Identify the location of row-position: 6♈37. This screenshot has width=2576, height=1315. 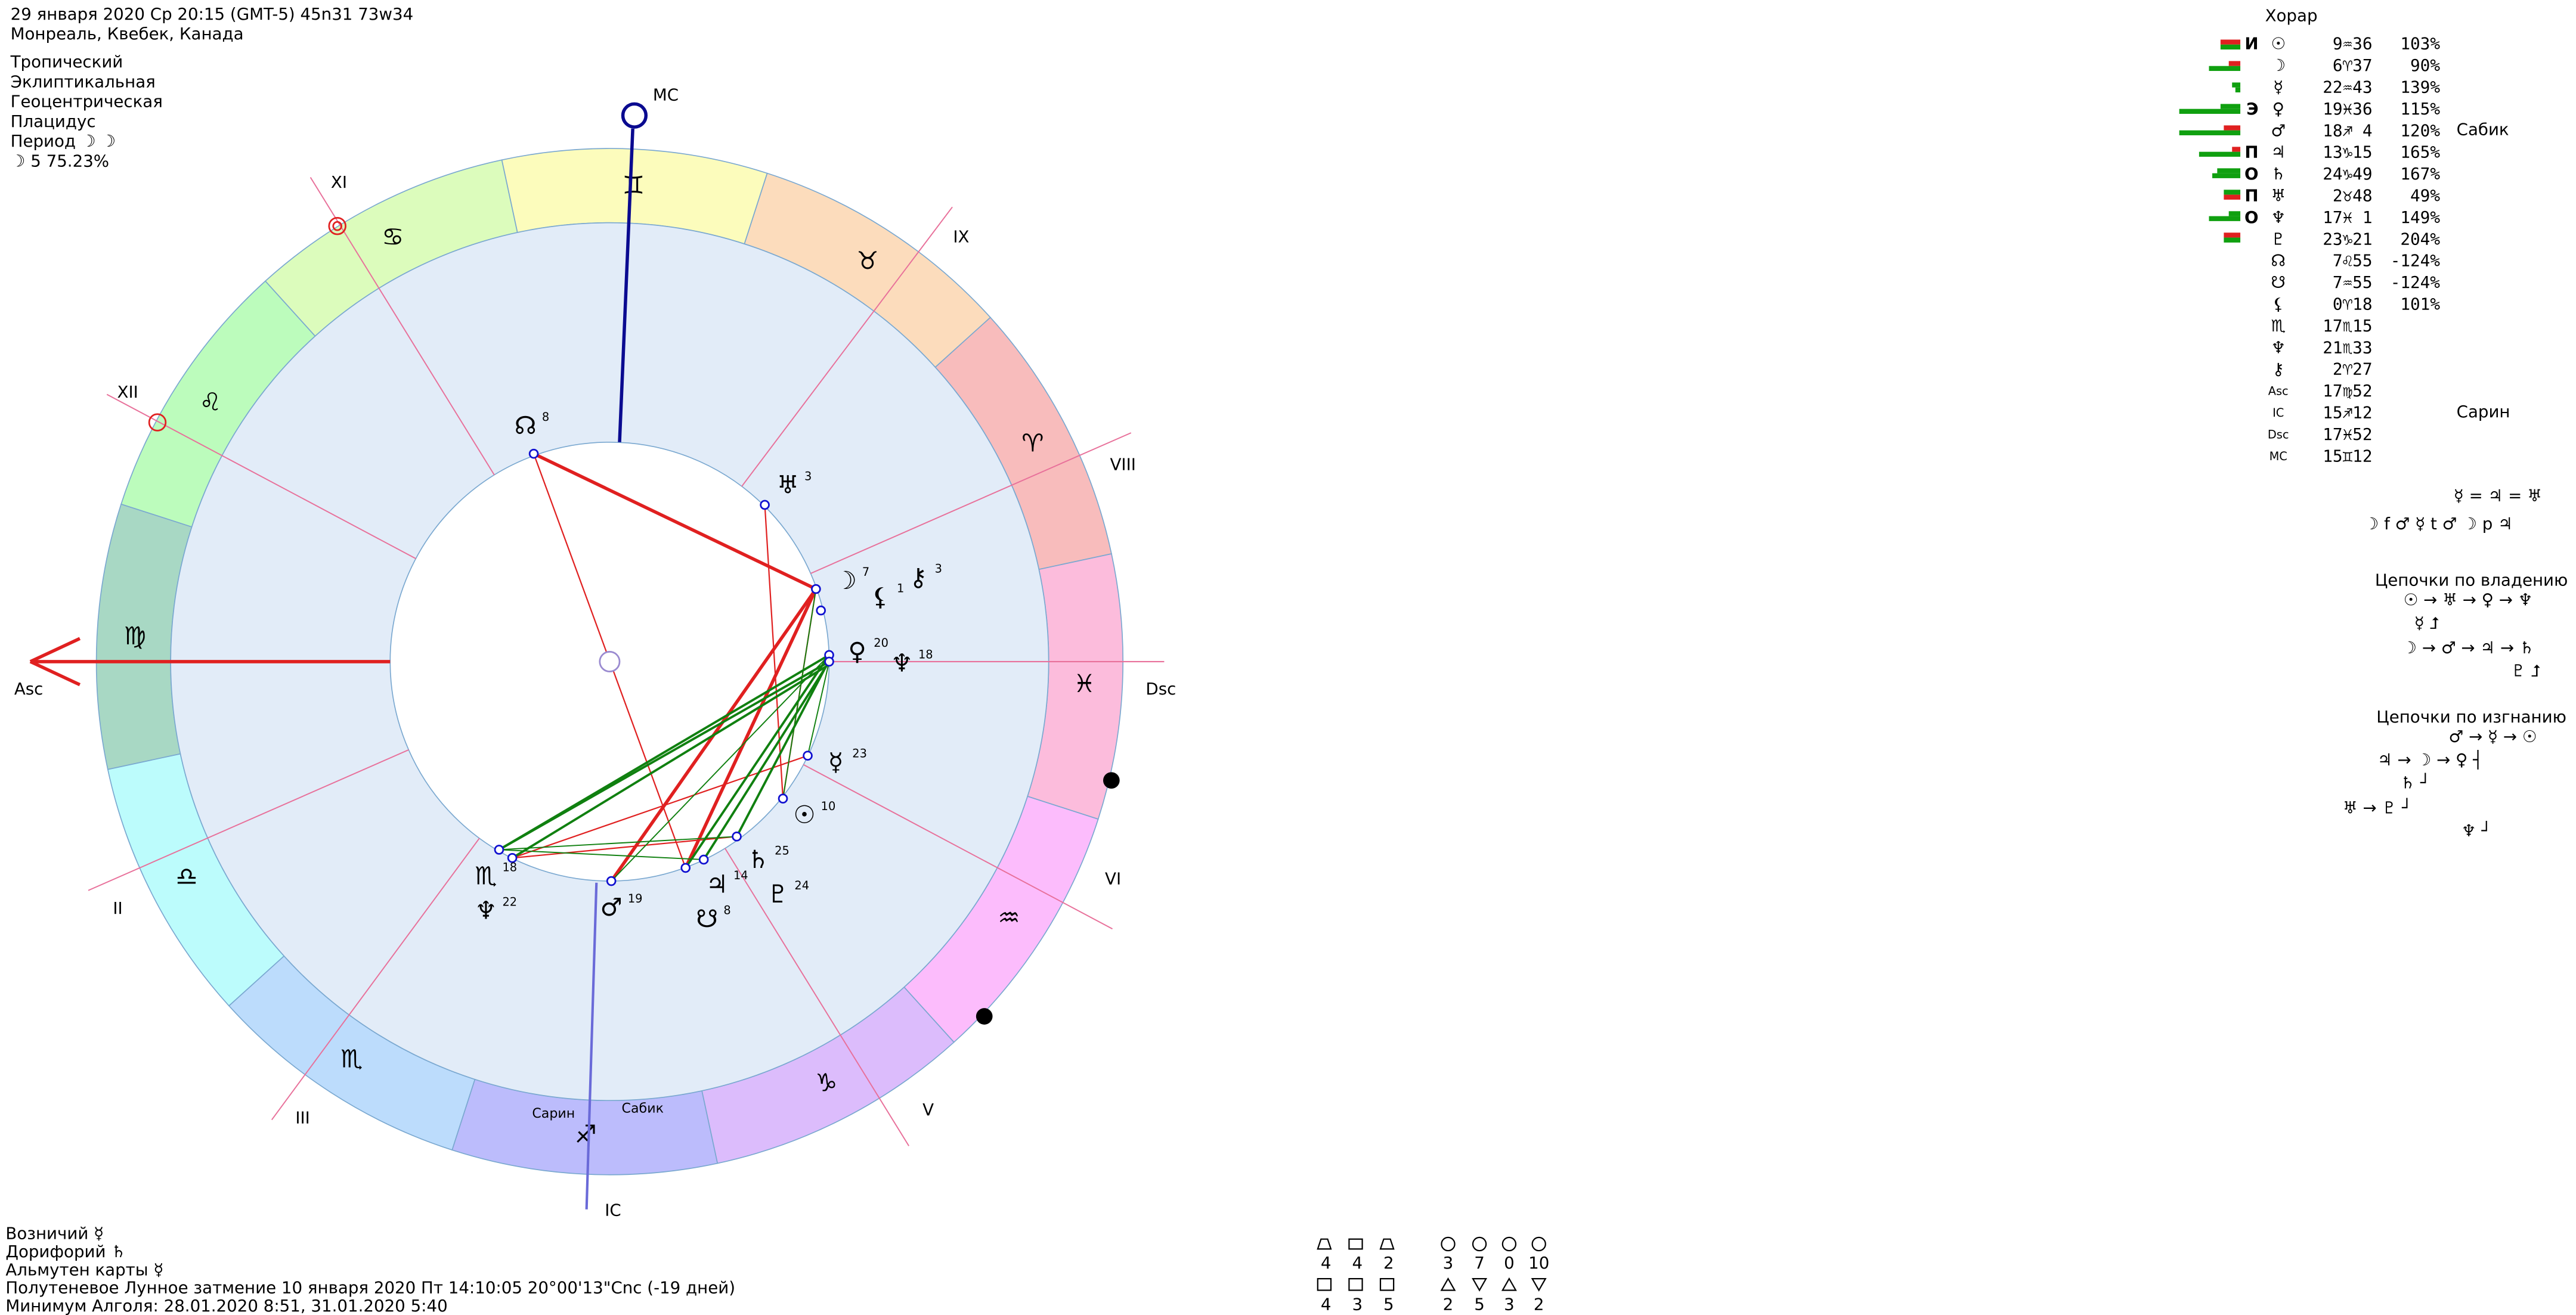
(2353, 65).